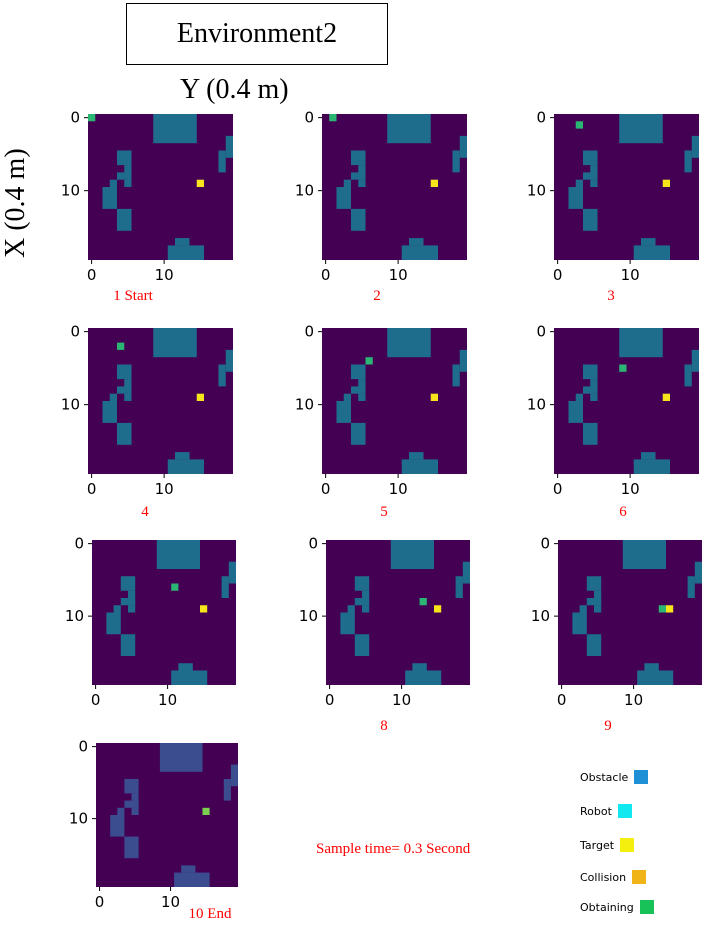 The width and height of the screenshot is (706, 931). Describe the element at coordinates (639, 877) in the screenshot. I see `legend-swatch-collision` at that location.